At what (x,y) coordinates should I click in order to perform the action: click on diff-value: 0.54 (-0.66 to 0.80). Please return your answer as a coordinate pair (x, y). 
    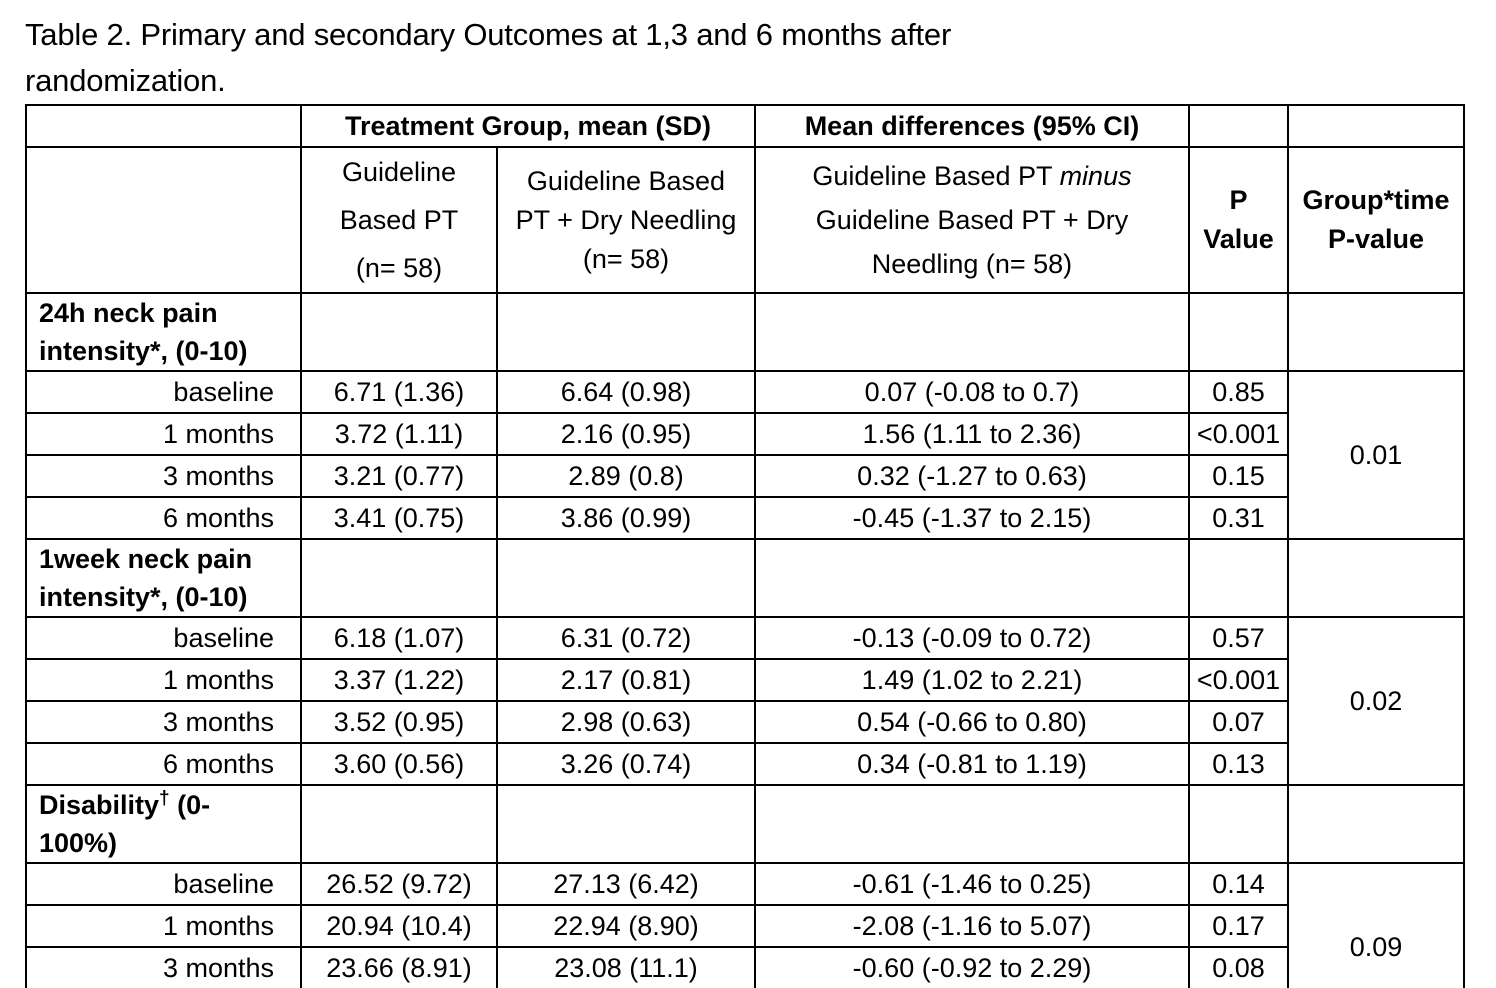
    Looking at the image, I should click on (972, 722).